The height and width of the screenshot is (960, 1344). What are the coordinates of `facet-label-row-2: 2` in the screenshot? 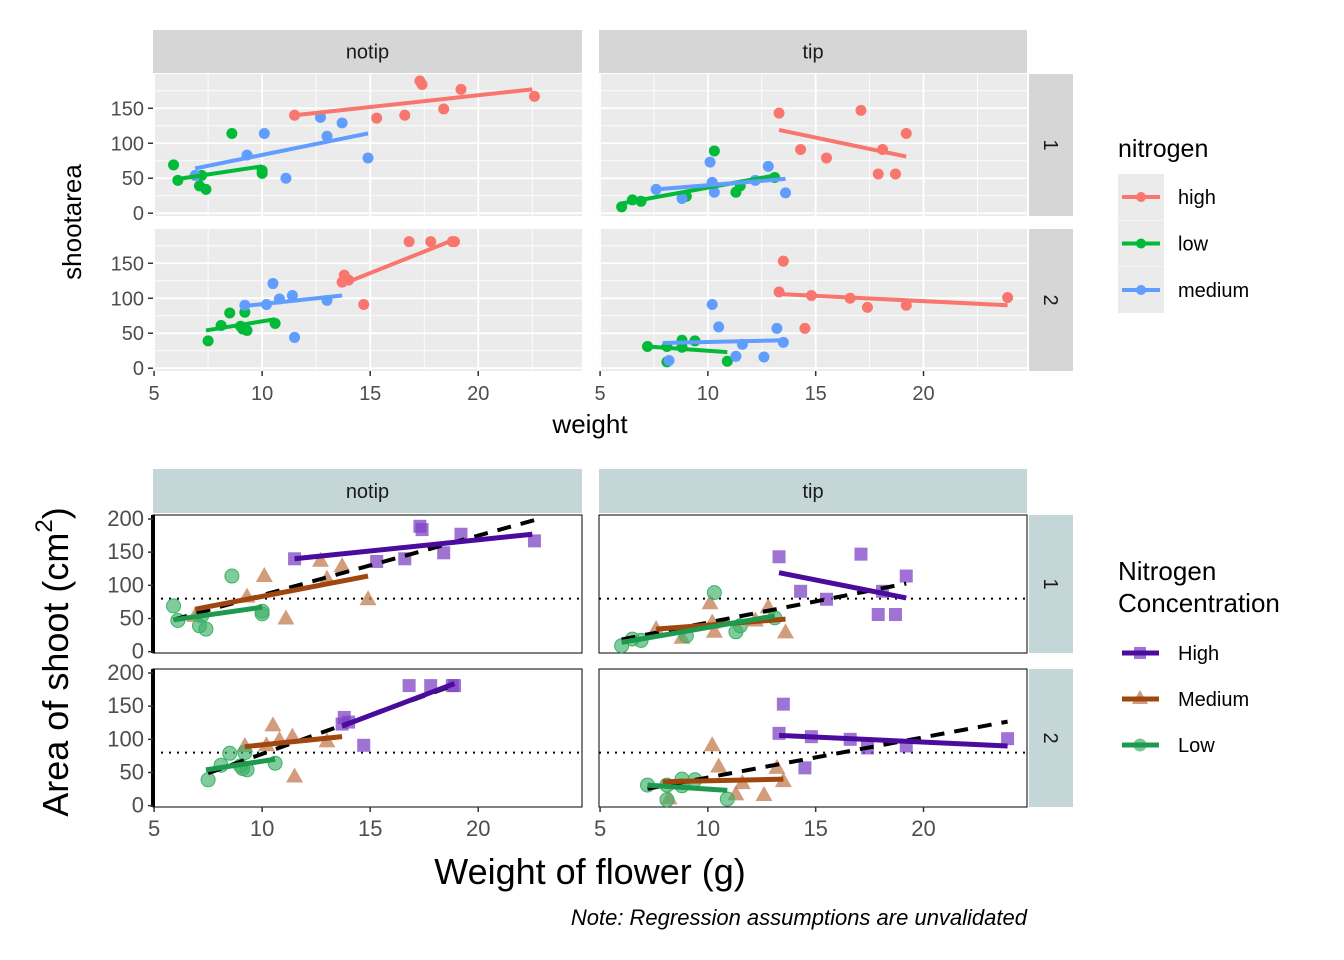 It's located at (1050, 737).